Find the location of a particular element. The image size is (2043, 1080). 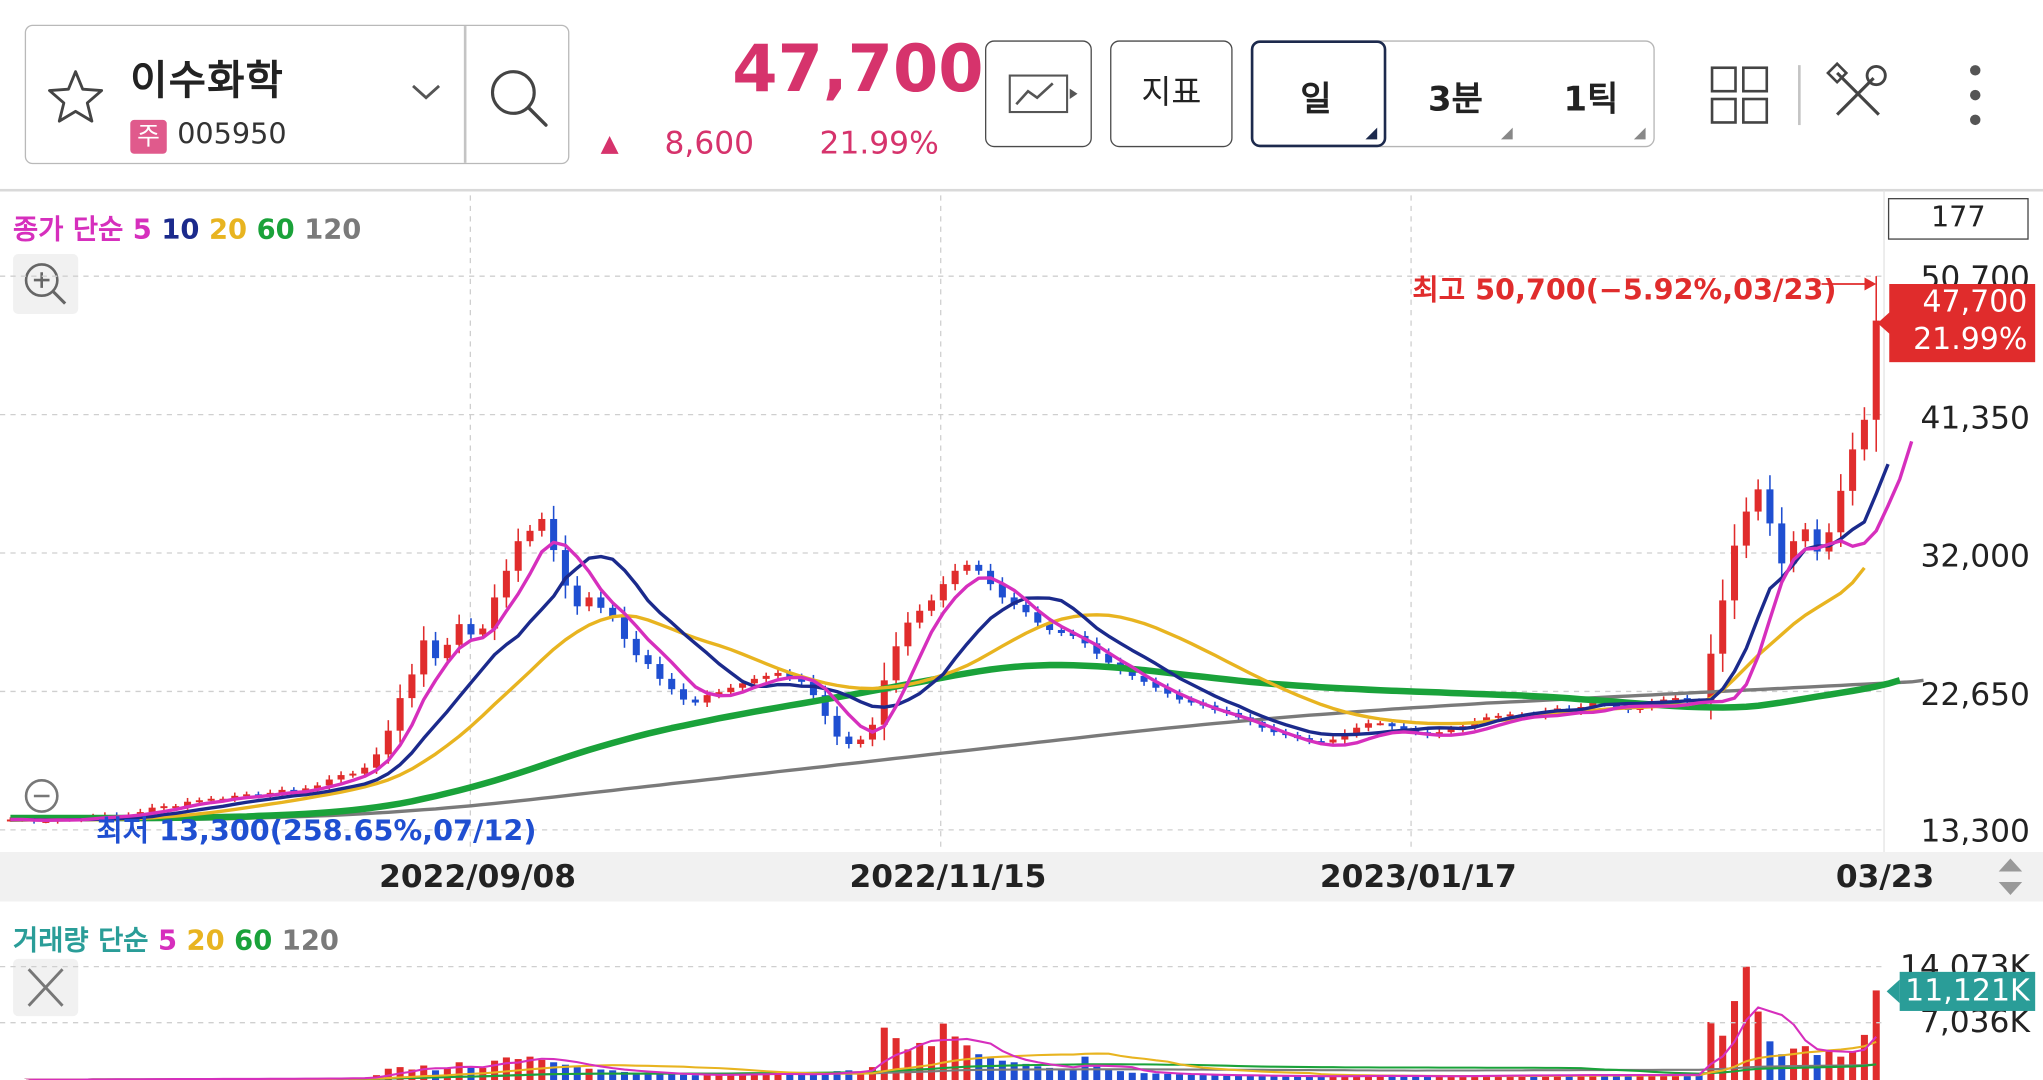

period-3min: 3분 is located at coordinates (1455, 100).